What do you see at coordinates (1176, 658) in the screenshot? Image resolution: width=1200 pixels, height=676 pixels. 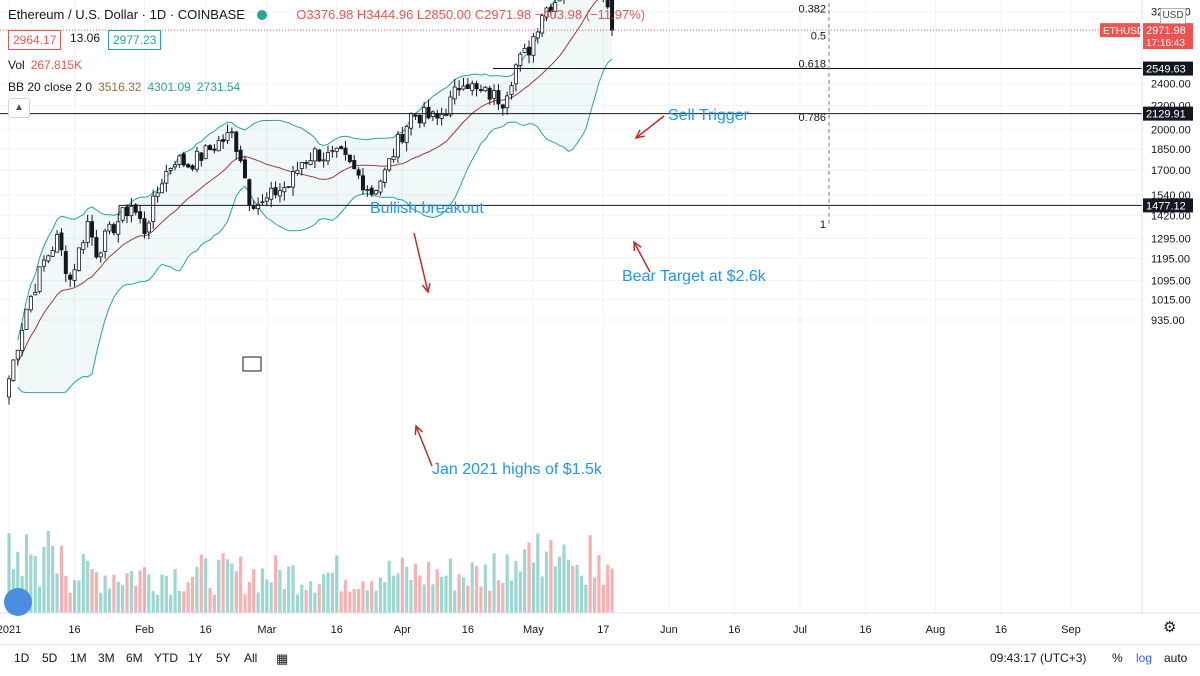 I see `auto-toggle: auto` at bounding box center [1176, 658].